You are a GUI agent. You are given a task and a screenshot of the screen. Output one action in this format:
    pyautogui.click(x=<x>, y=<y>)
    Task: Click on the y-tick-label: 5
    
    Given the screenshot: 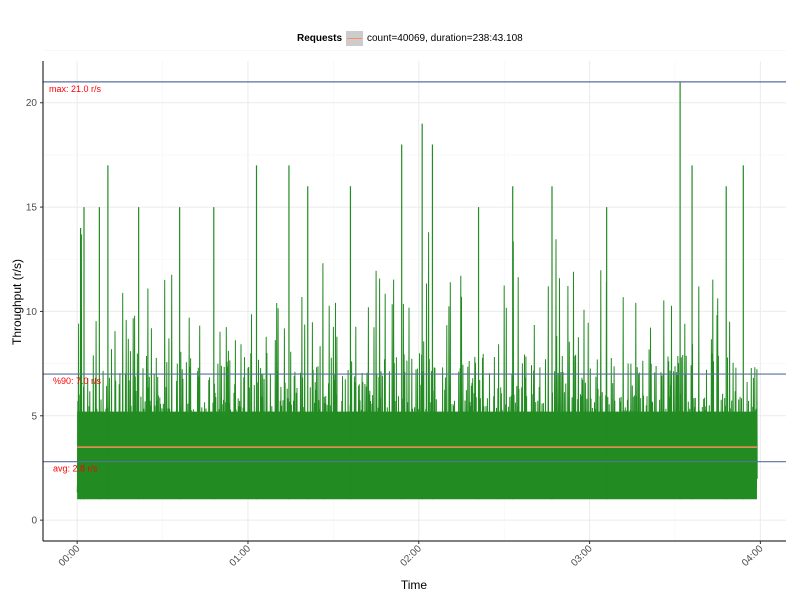 What is the action you would take?
    pyautogui.click(x=34, y=416)
    